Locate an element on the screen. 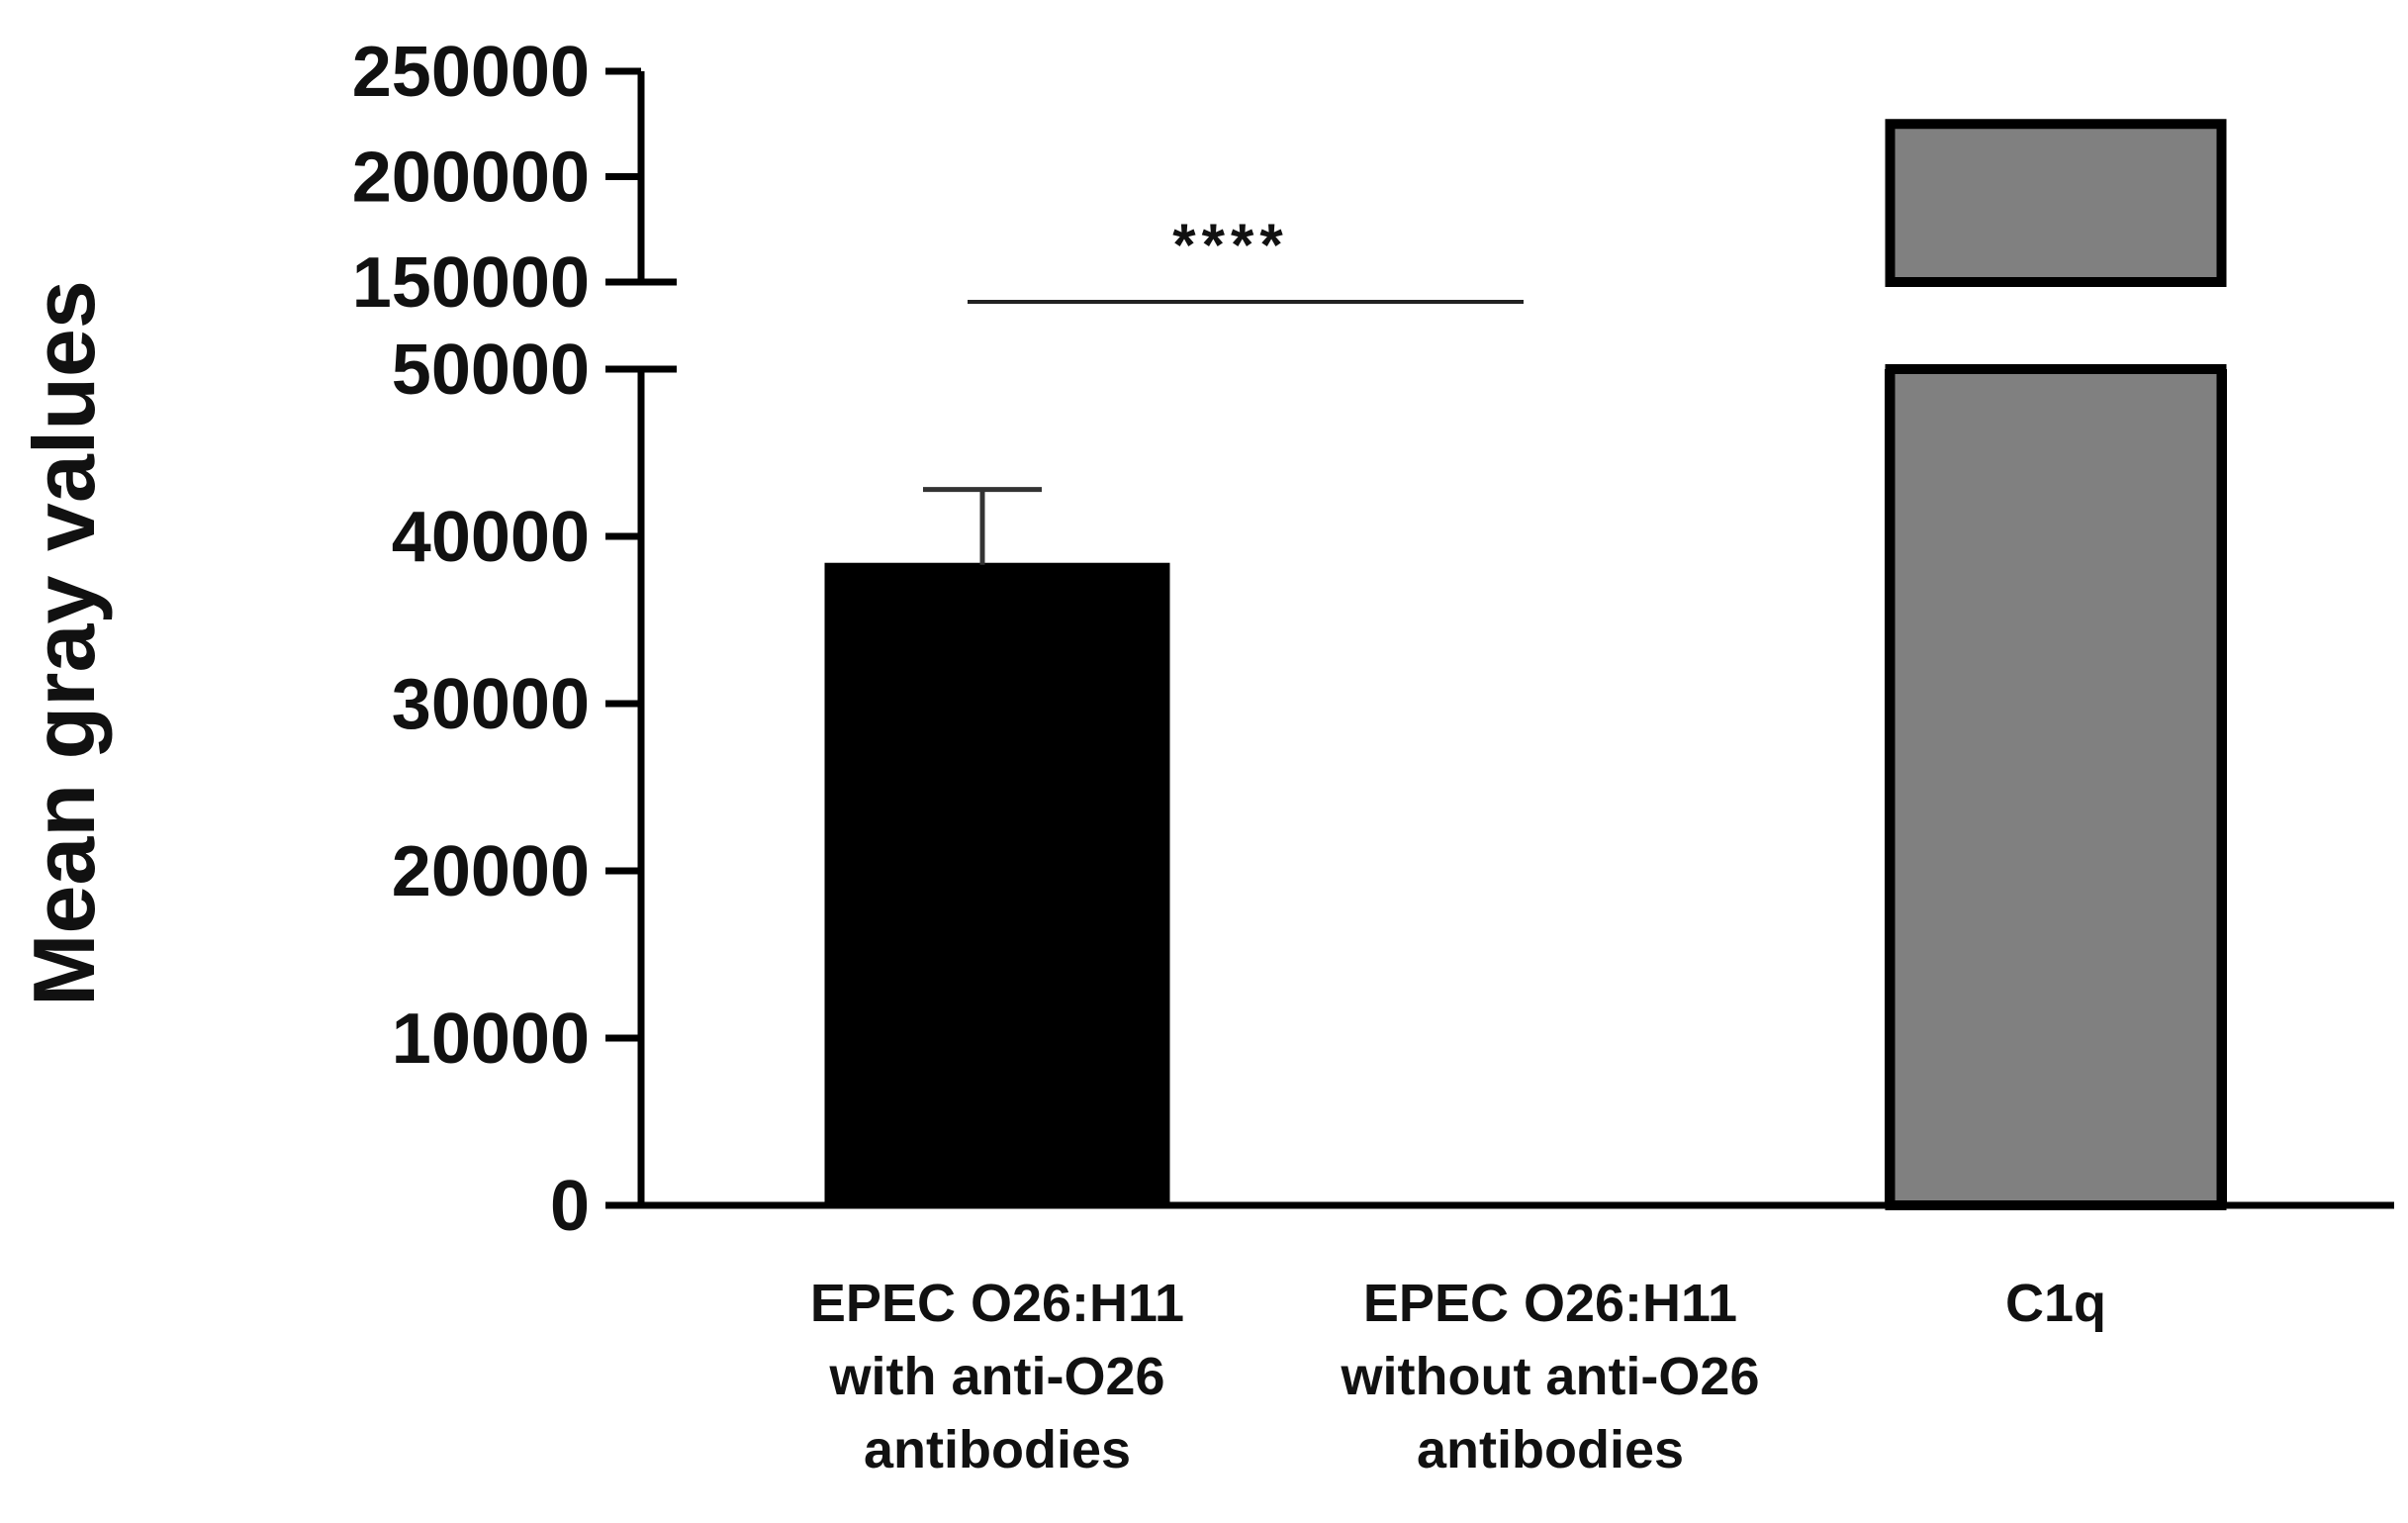  y-tick-20000-label: 20000 is located at coordinates (491, 872).